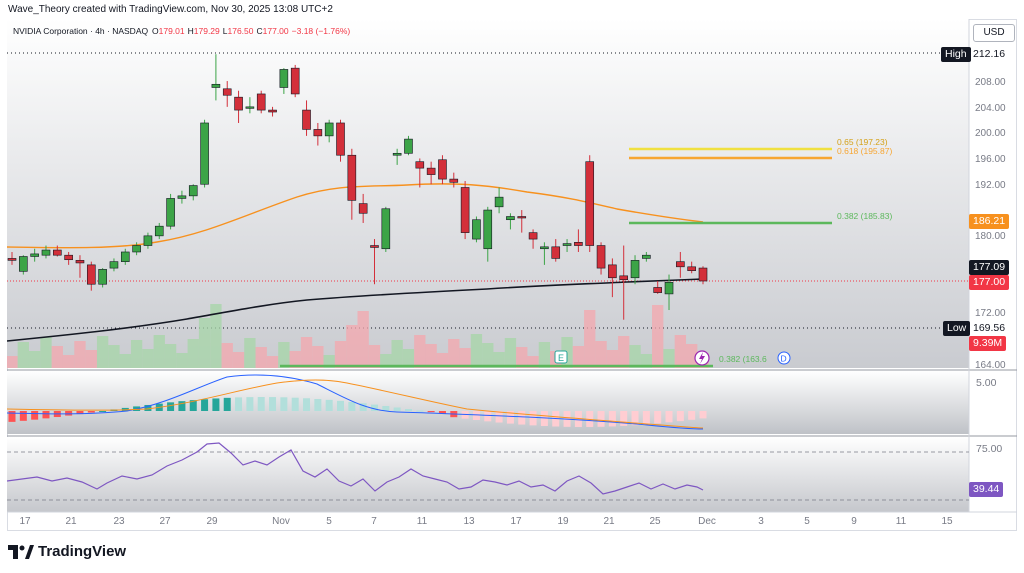 The height and width of the screenshot is (573, 1024). Describe the element at coordinates (986, 383) in the screenshot. I see `macd-axis-tick: 5.00` at that location.